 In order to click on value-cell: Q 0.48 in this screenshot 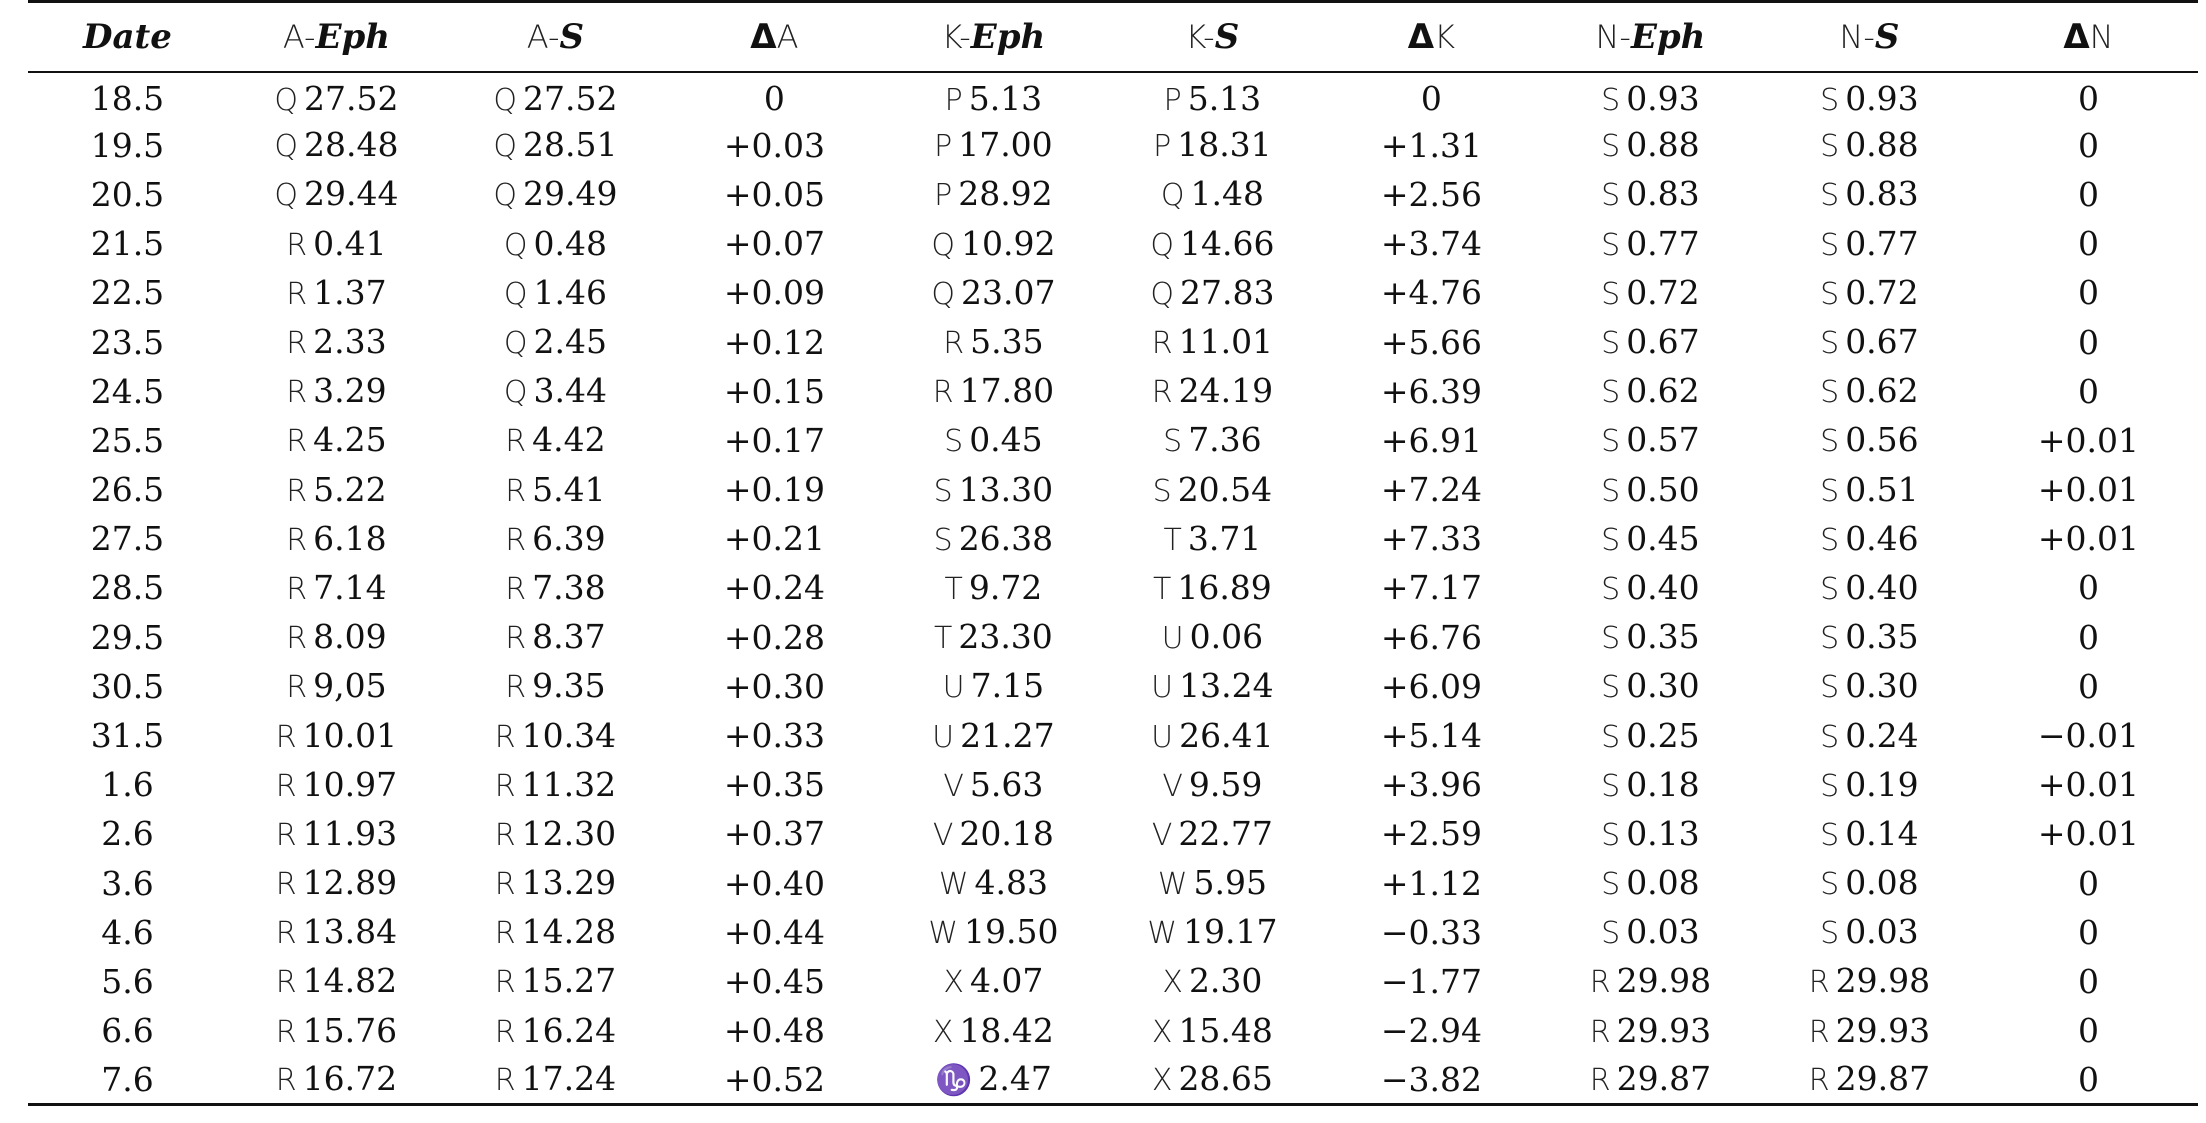, I will do `click(555, 243)`.